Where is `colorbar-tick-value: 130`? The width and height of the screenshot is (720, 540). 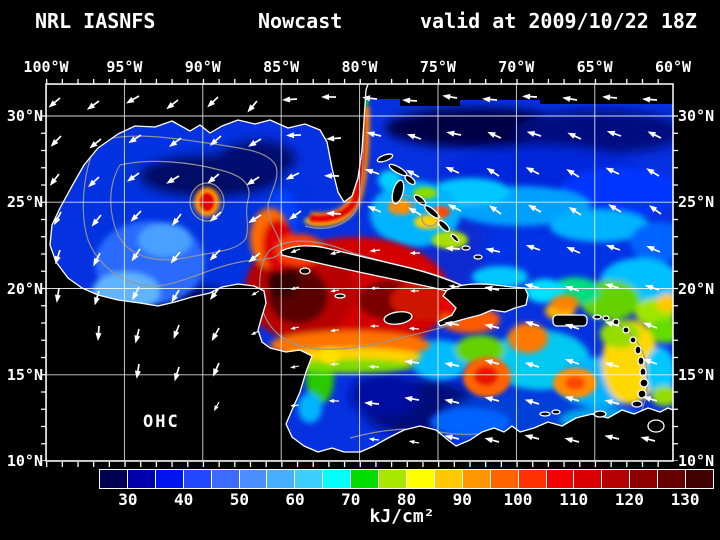
colorbar-tick-value: 130 is located at coordinates (685, 499).